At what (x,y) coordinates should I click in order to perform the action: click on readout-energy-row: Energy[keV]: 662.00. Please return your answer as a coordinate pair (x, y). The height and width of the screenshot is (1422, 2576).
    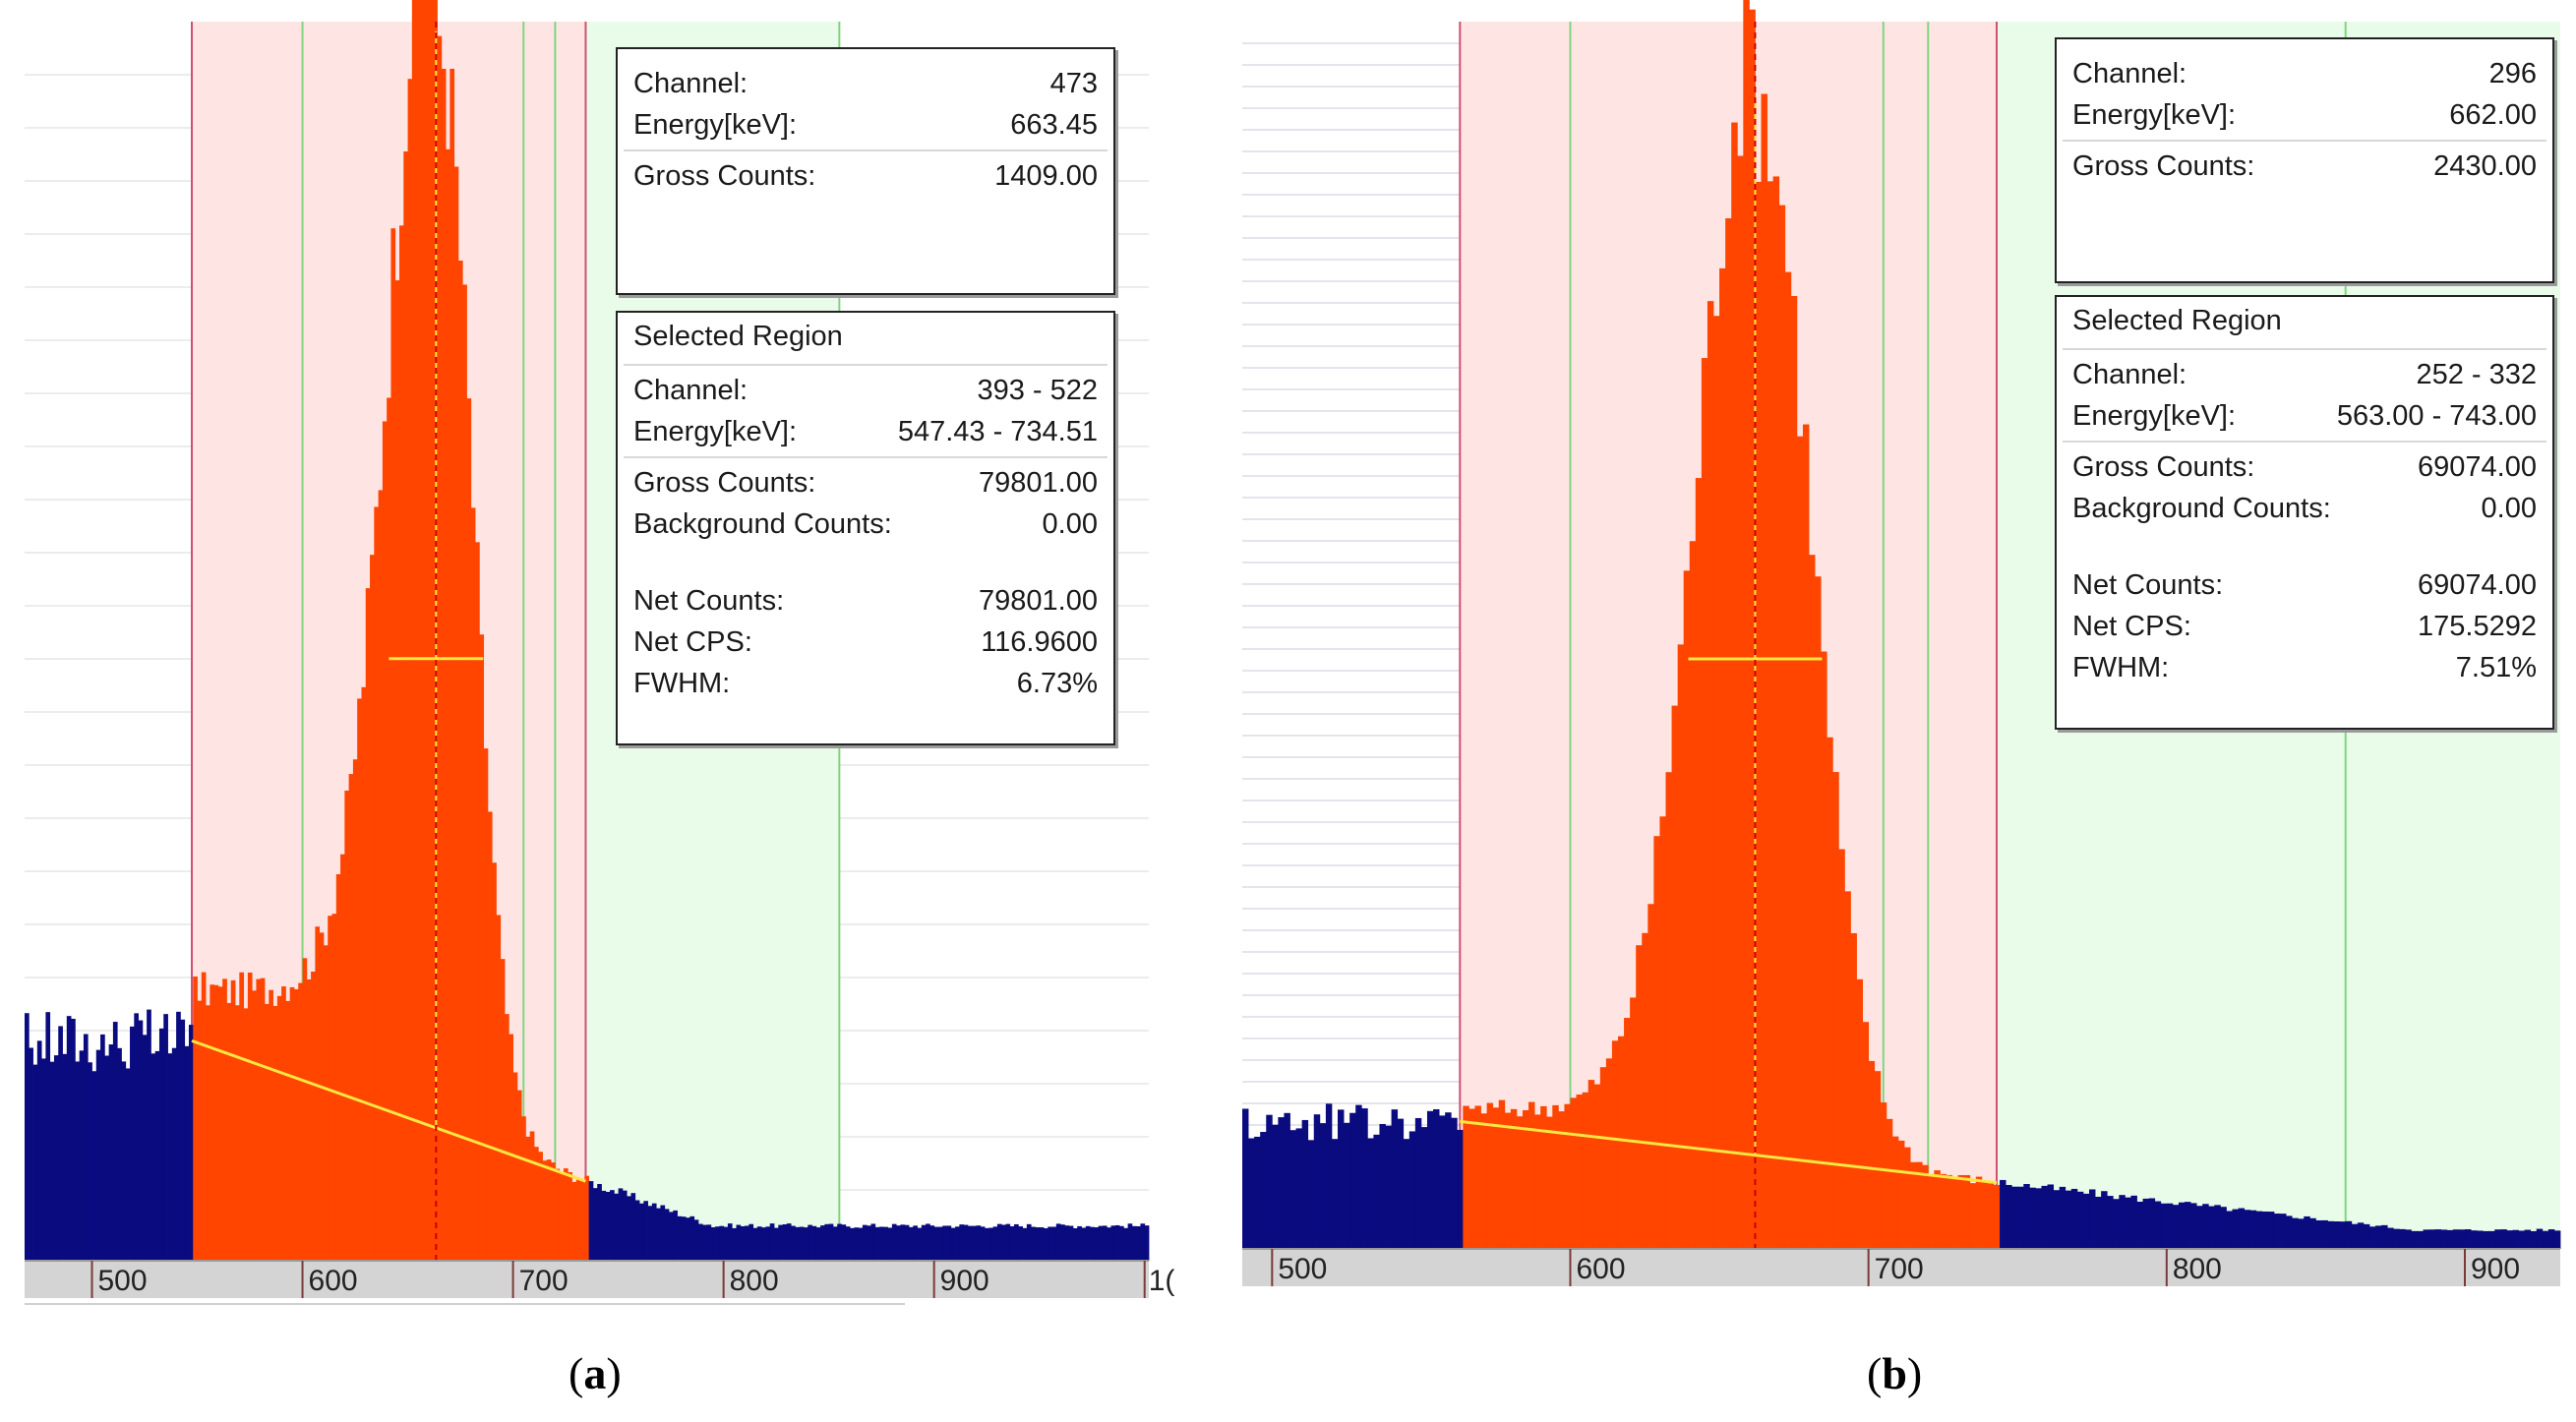
    Looking at the image, I should click on (2304, 115).